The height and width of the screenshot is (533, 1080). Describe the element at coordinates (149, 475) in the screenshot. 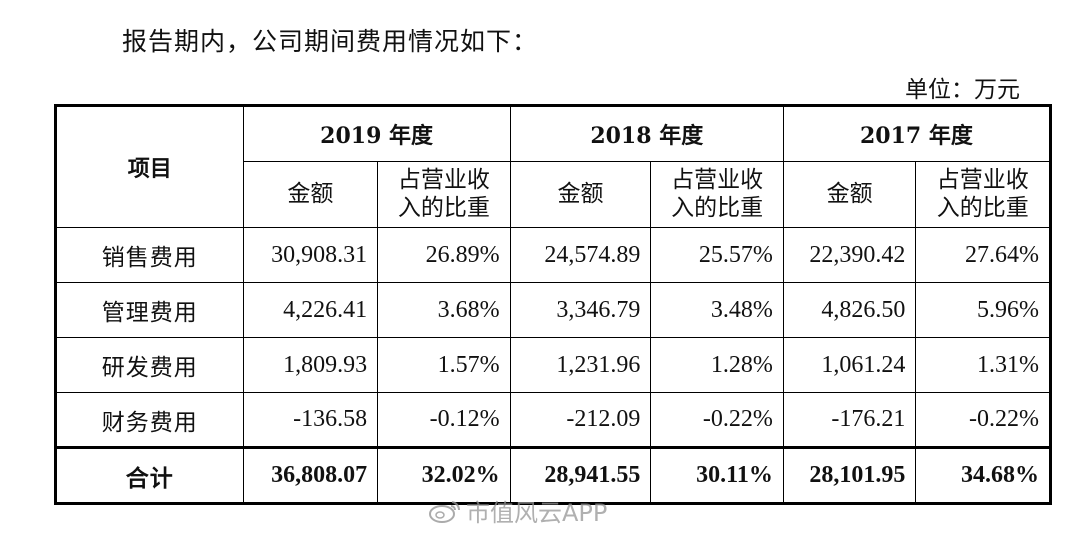

I see `row-label-total: 合计` at that location.